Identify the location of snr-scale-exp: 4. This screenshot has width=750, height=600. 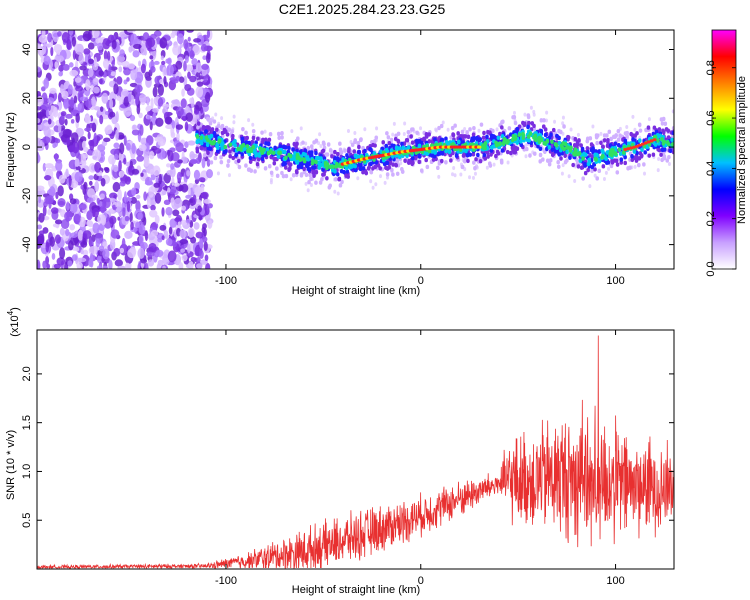
(10, 312).